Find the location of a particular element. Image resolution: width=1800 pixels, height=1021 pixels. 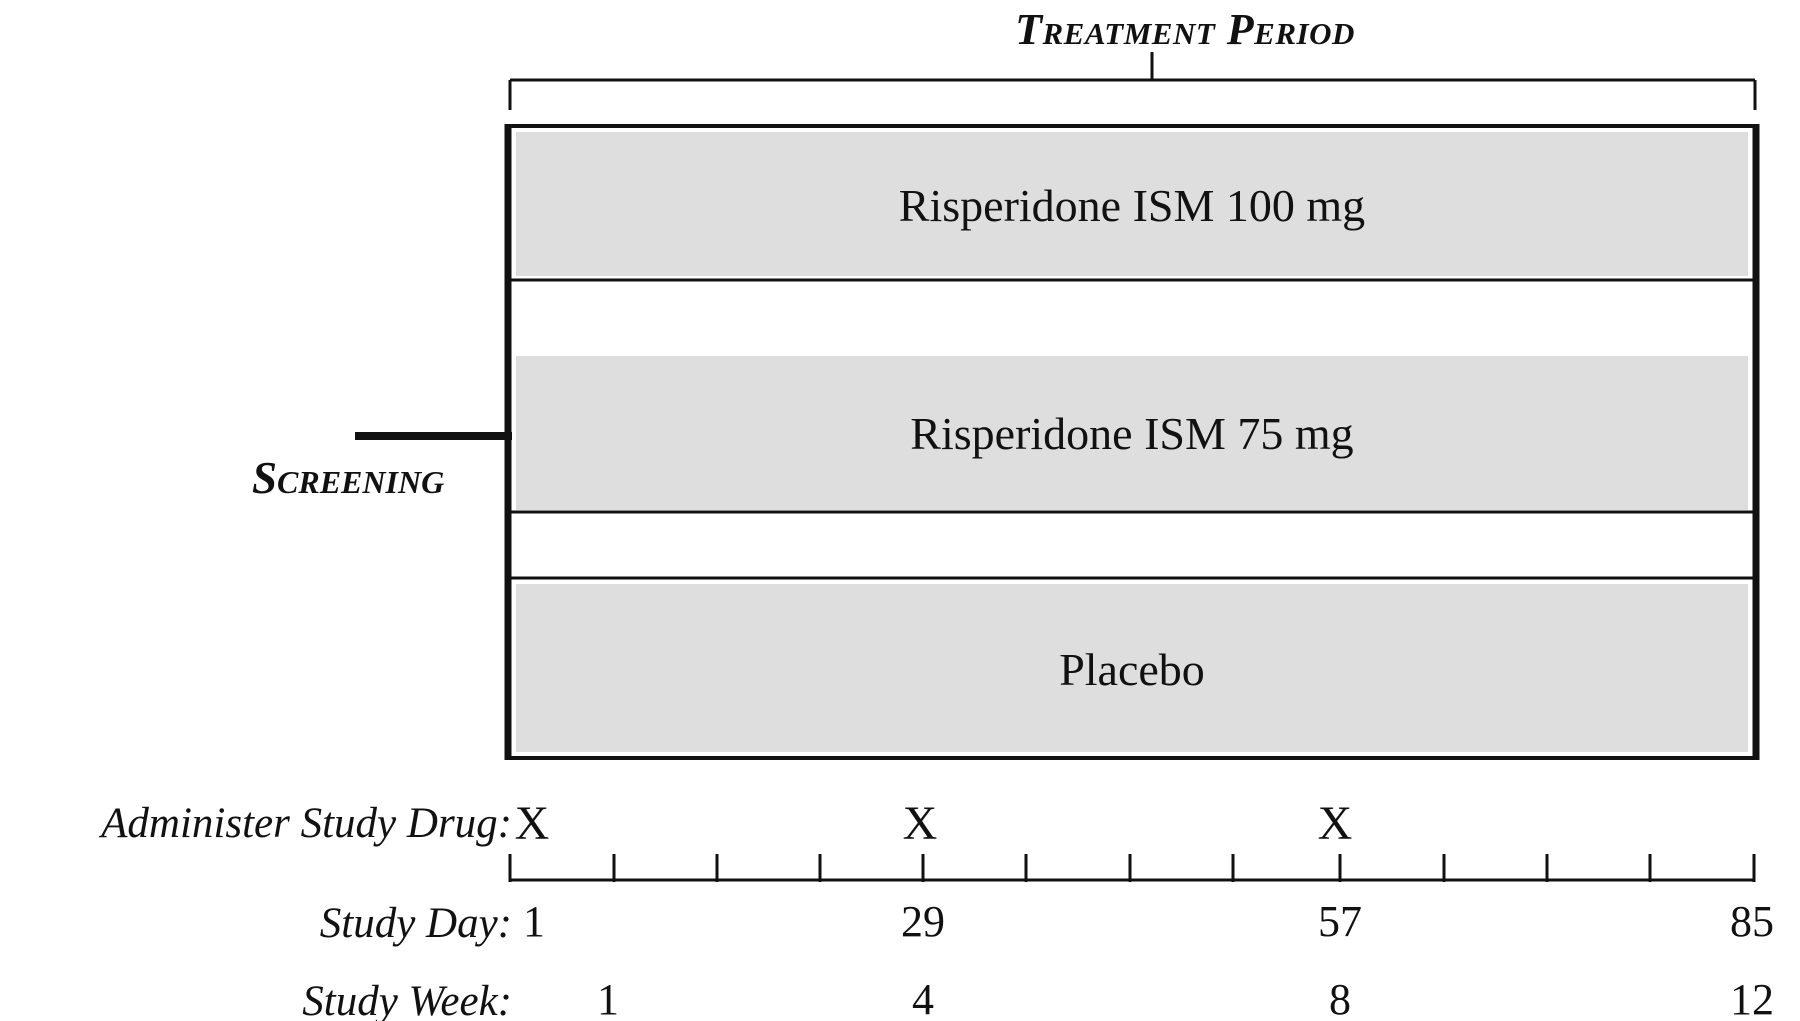

arm-band-75mg is located at coordinates (1132, 433).